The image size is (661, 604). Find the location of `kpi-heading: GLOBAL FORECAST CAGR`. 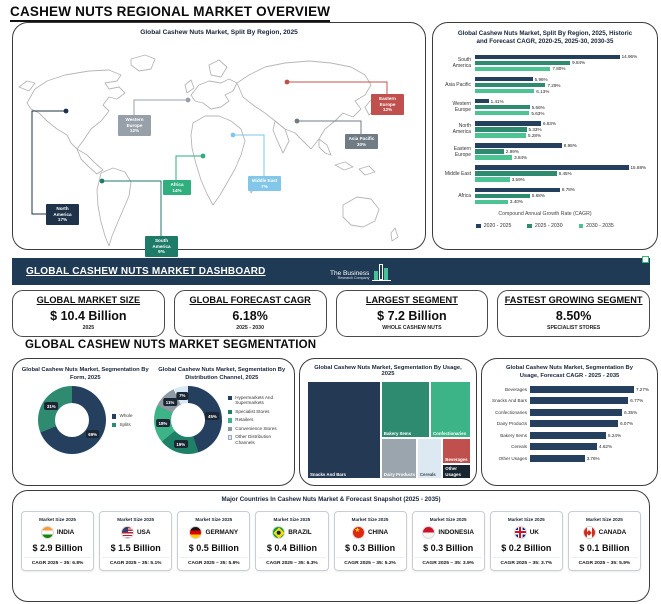

kpi-heading: GLOBAL FORECAST CAGR is located at coordinates (250, 300).